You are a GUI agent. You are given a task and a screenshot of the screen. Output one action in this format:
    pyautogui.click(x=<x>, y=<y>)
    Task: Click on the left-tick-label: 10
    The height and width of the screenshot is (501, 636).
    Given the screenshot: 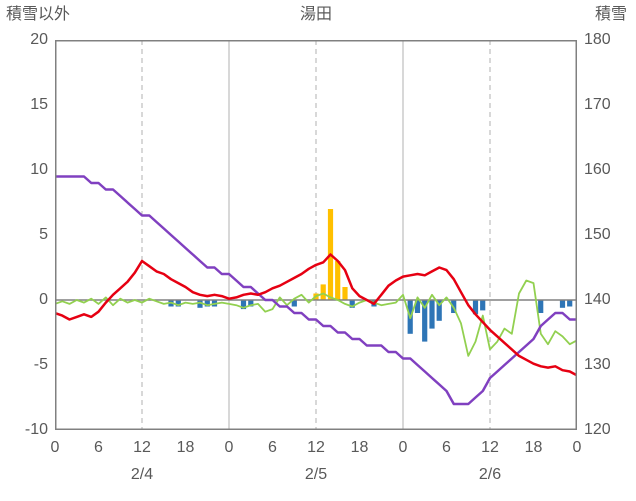 What is the action you would take?
    pyautogui.click(x=39, y=169)
    